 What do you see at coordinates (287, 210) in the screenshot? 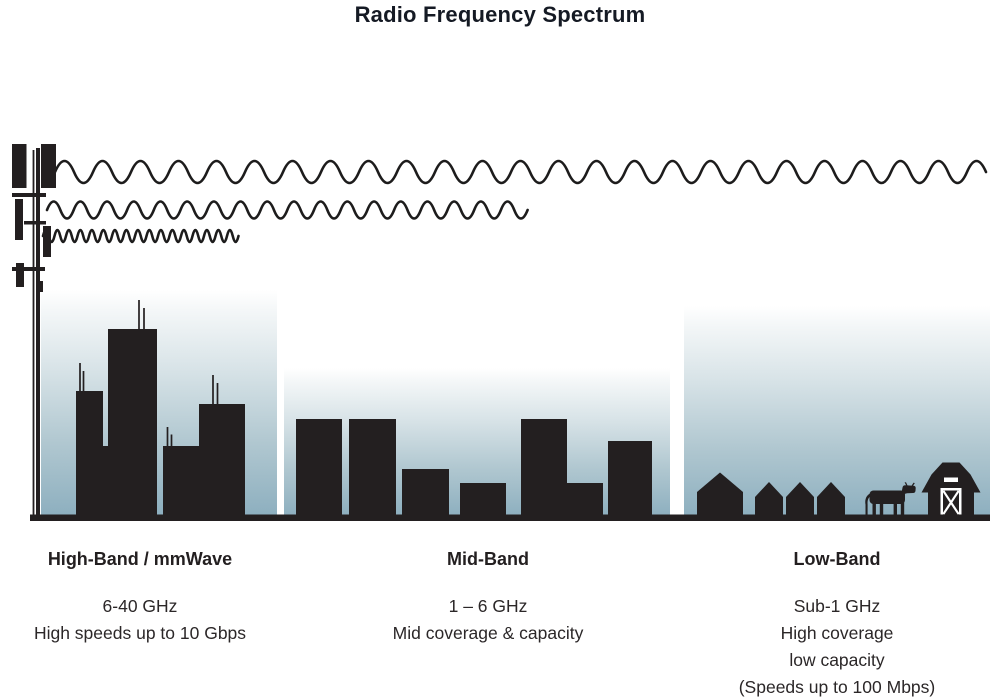
I see `medium-wavelength-wave` at bounding box center [287, 210].